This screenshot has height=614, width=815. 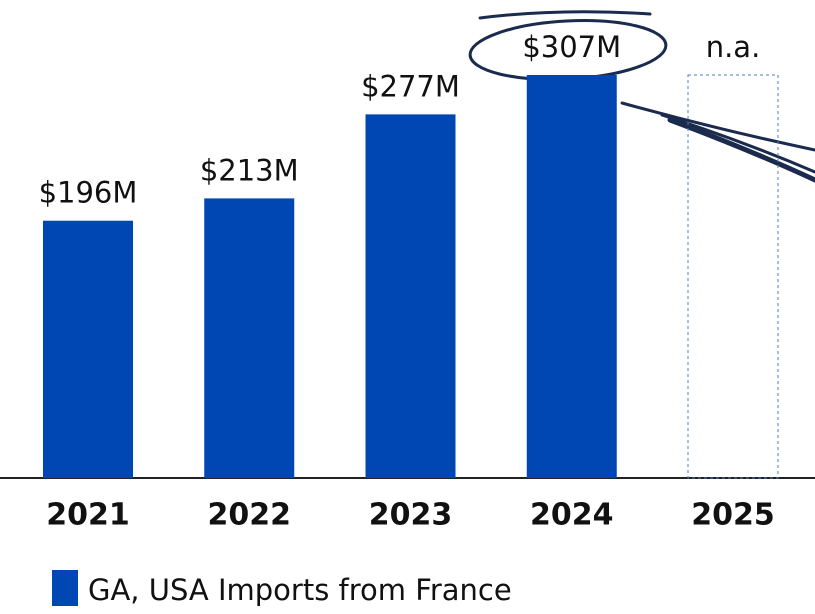 What do you see at coordinates (572, 515) in the screenshot?
I see `x-tick-label: 2024` at bounding box center [572, 515].